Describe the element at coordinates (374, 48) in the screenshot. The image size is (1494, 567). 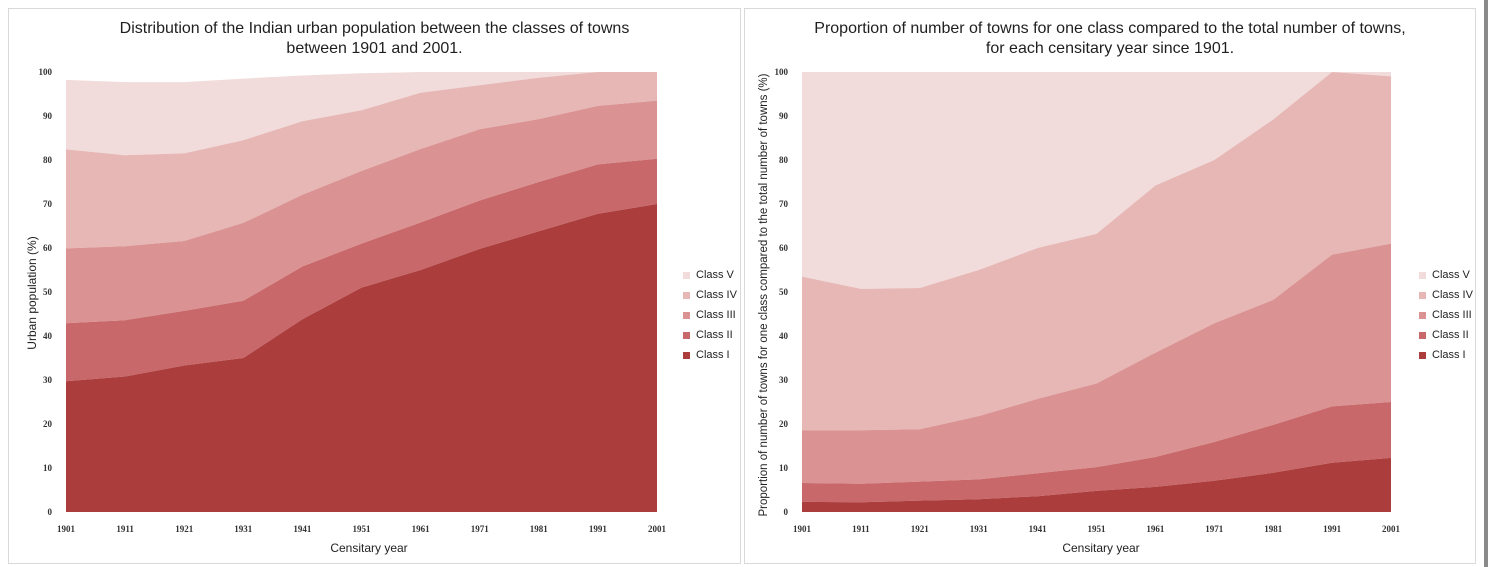
I see `chart-title-line-2: between 1901 and 2001.` at that location.